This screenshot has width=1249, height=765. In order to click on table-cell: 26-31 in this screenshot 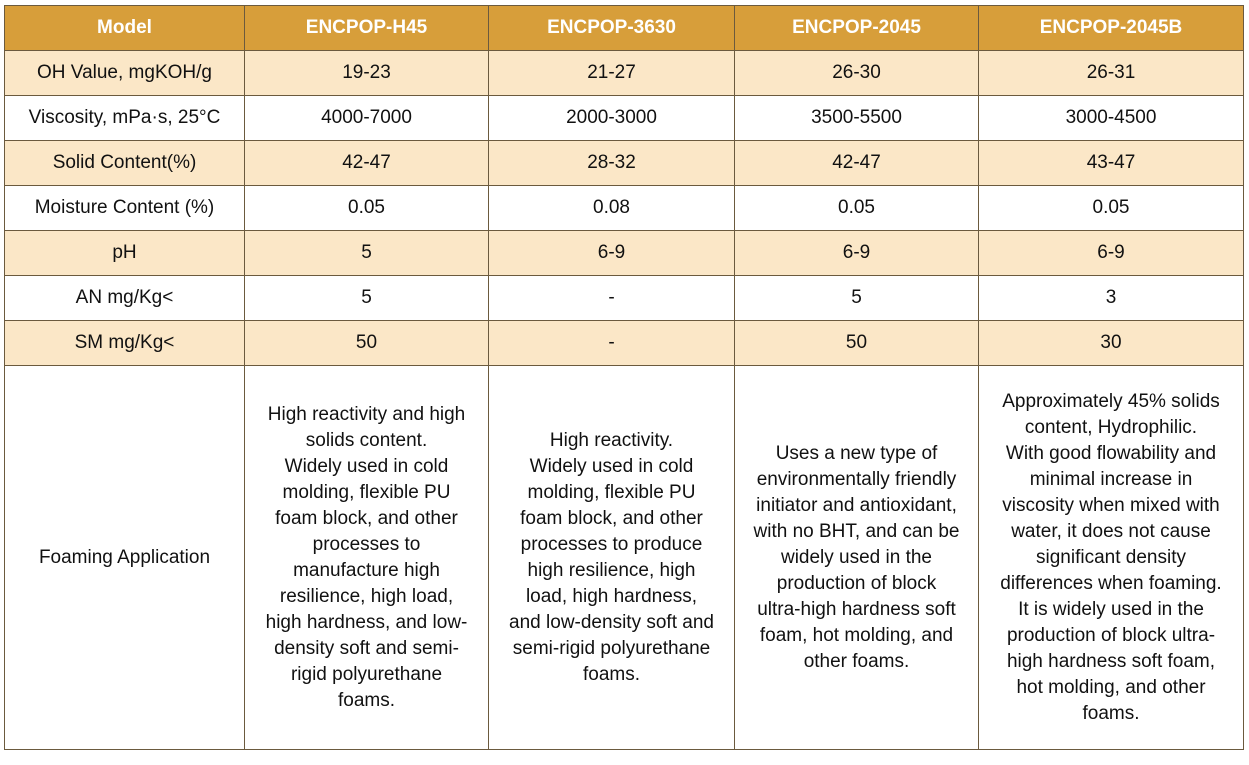, I will do `click(1111, 73)`.